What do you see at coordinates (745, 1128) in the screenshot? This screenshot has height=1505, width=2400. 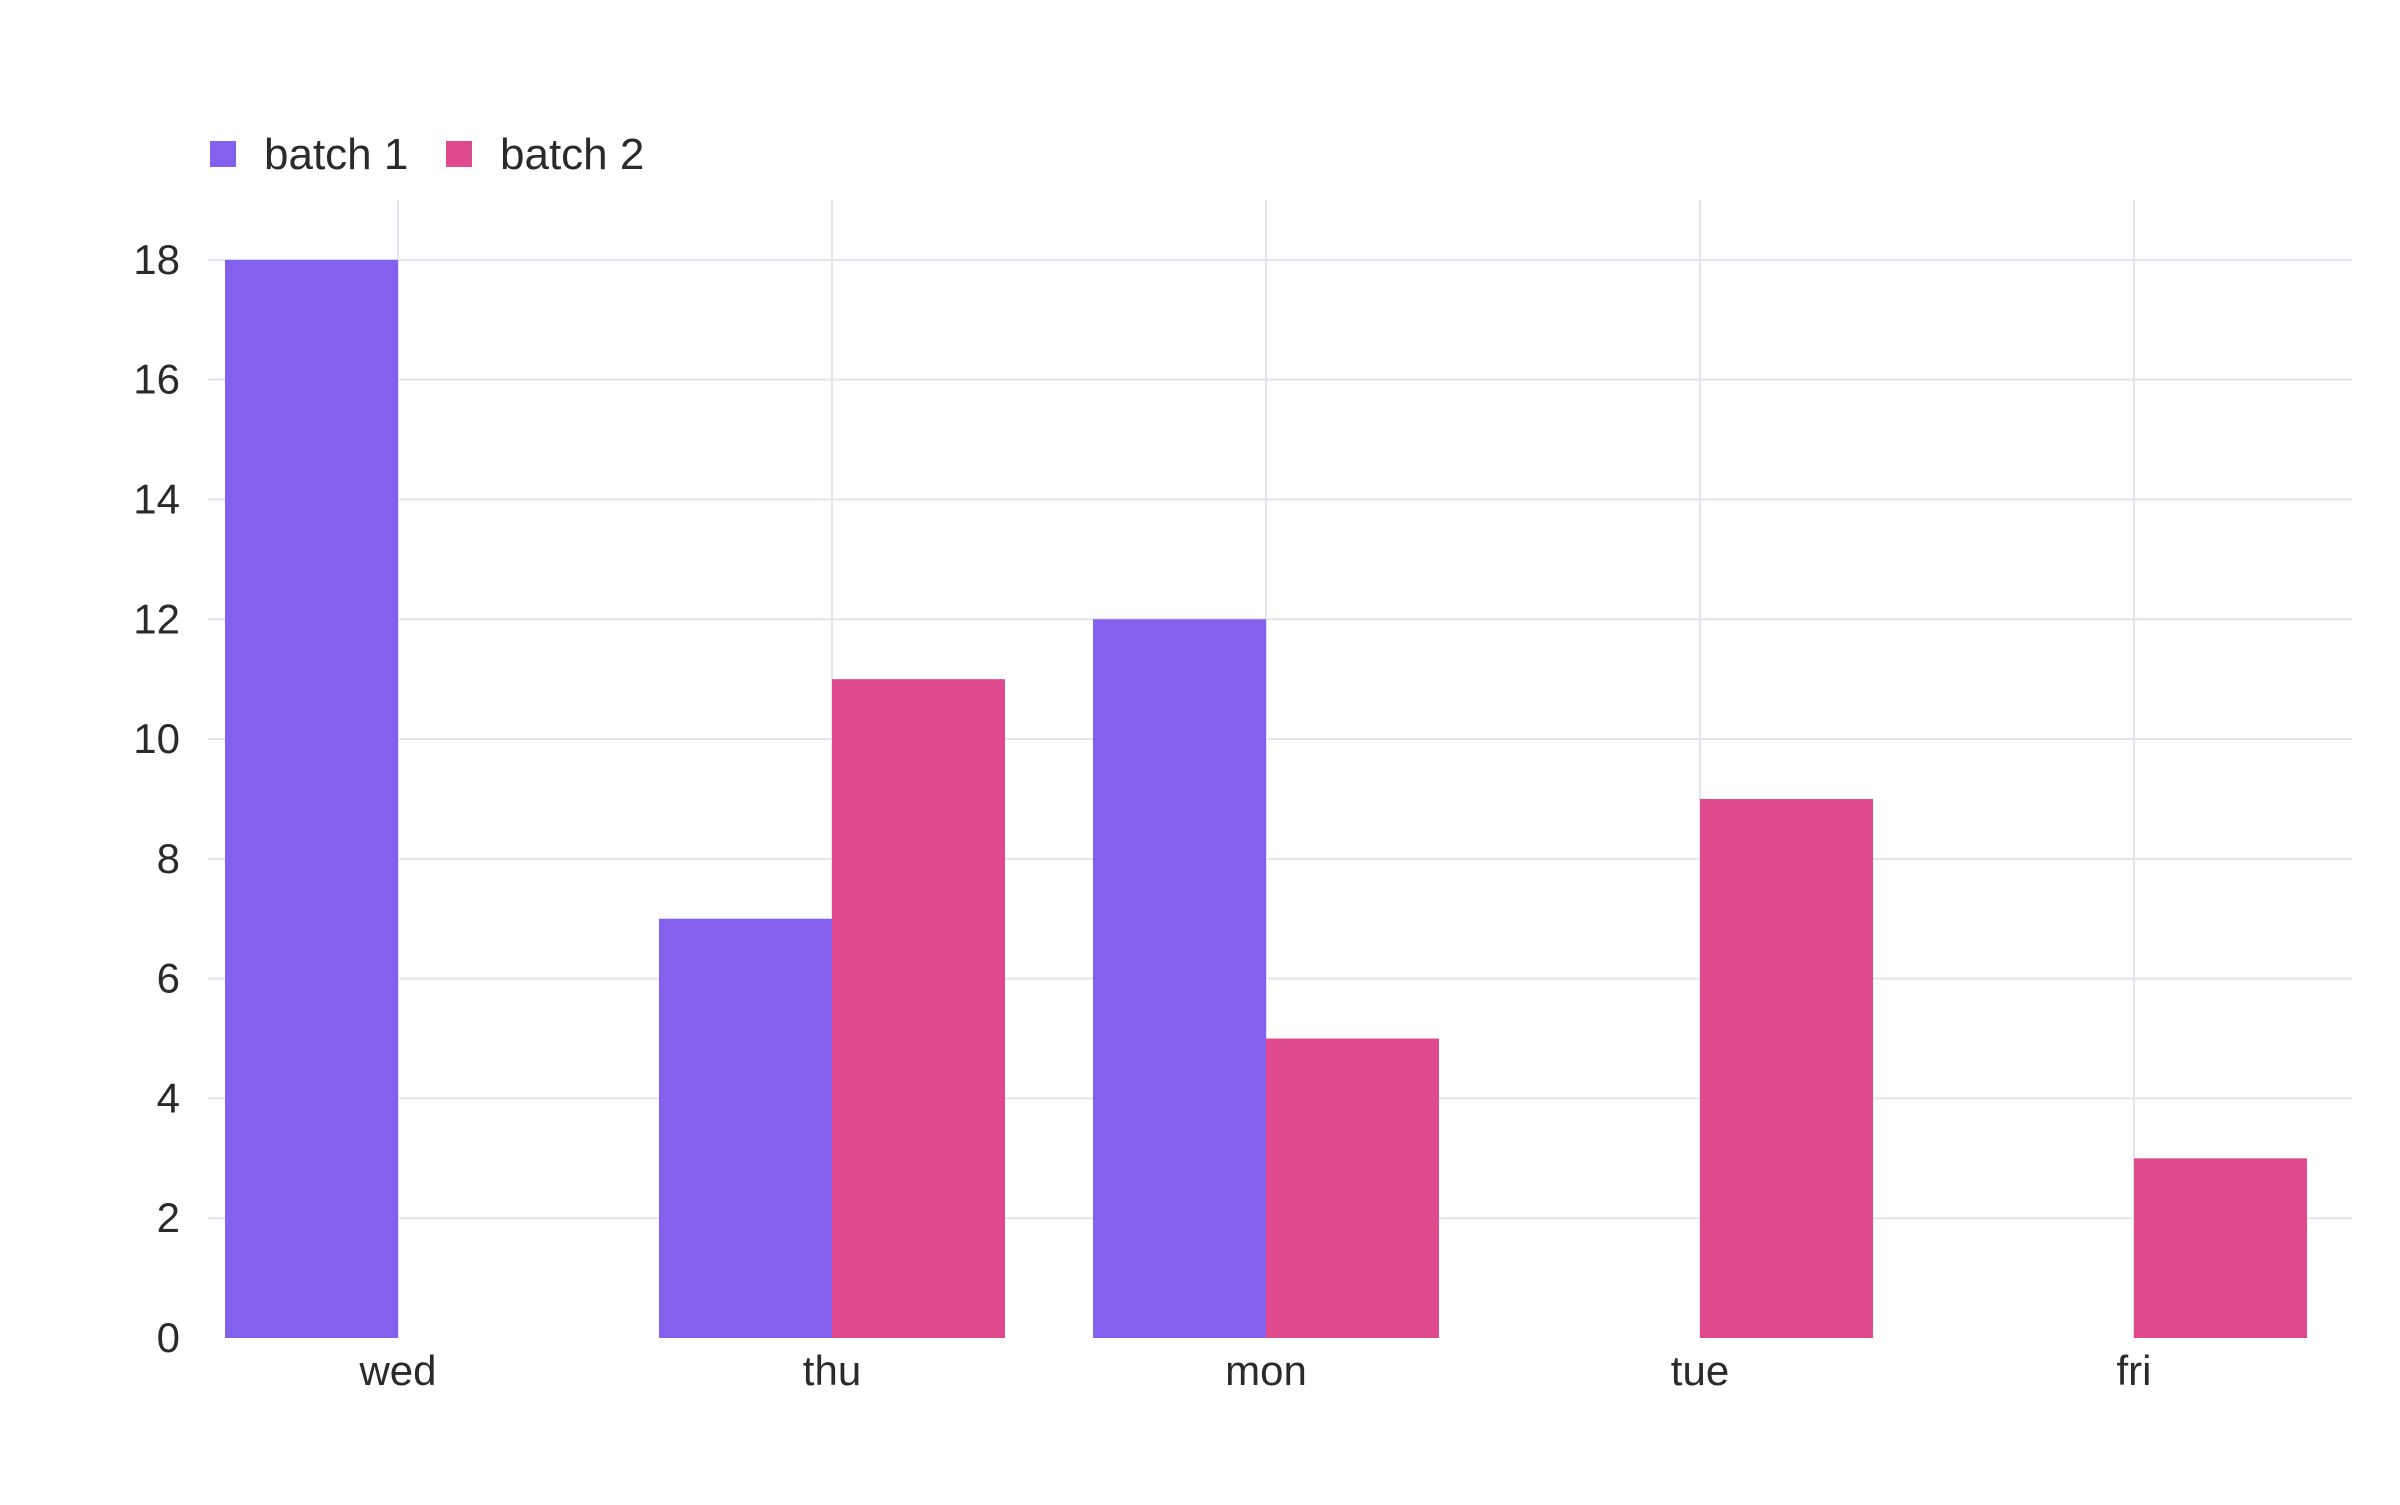 I see `bar-batch-1-thu` at bounding box center [745, 1128].